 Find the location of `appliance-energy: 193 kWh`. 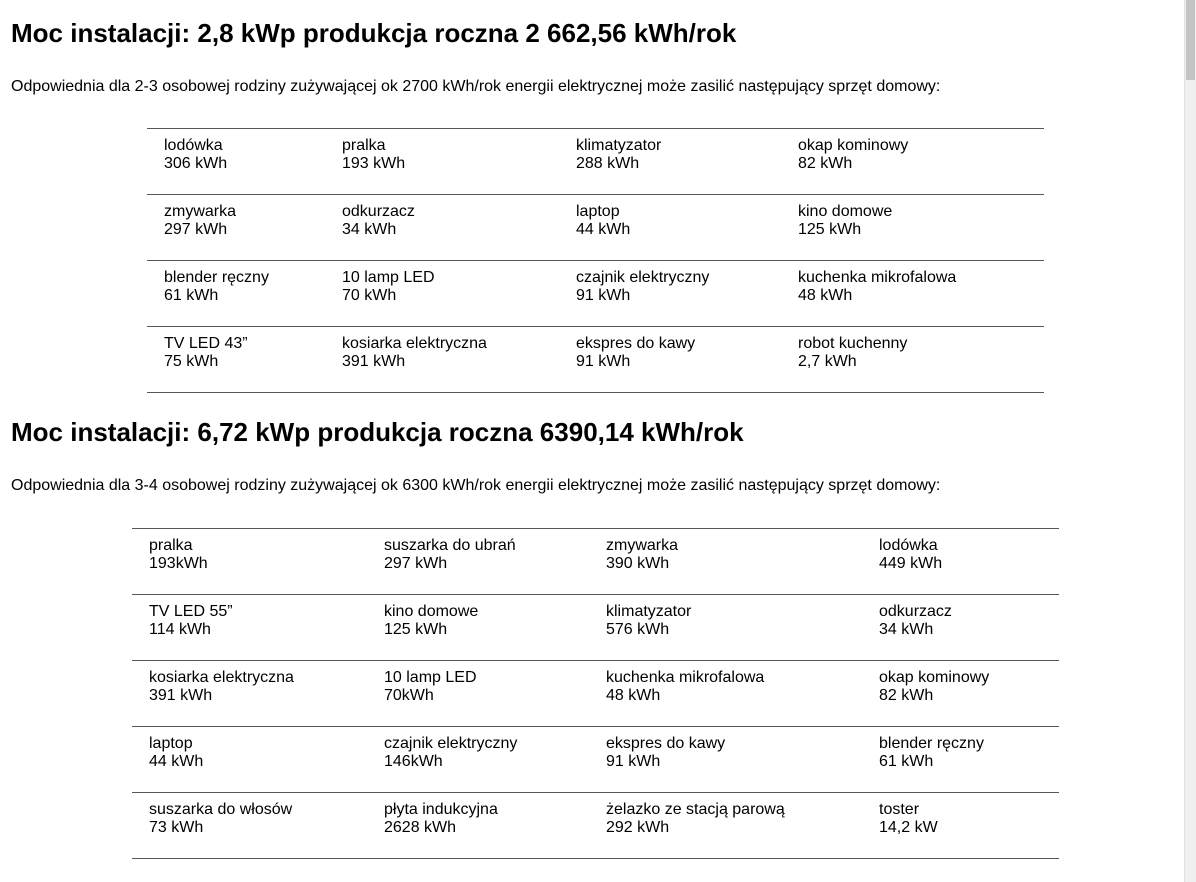

appliance-energy: 193 kWh is located at coordinates (374, 163).